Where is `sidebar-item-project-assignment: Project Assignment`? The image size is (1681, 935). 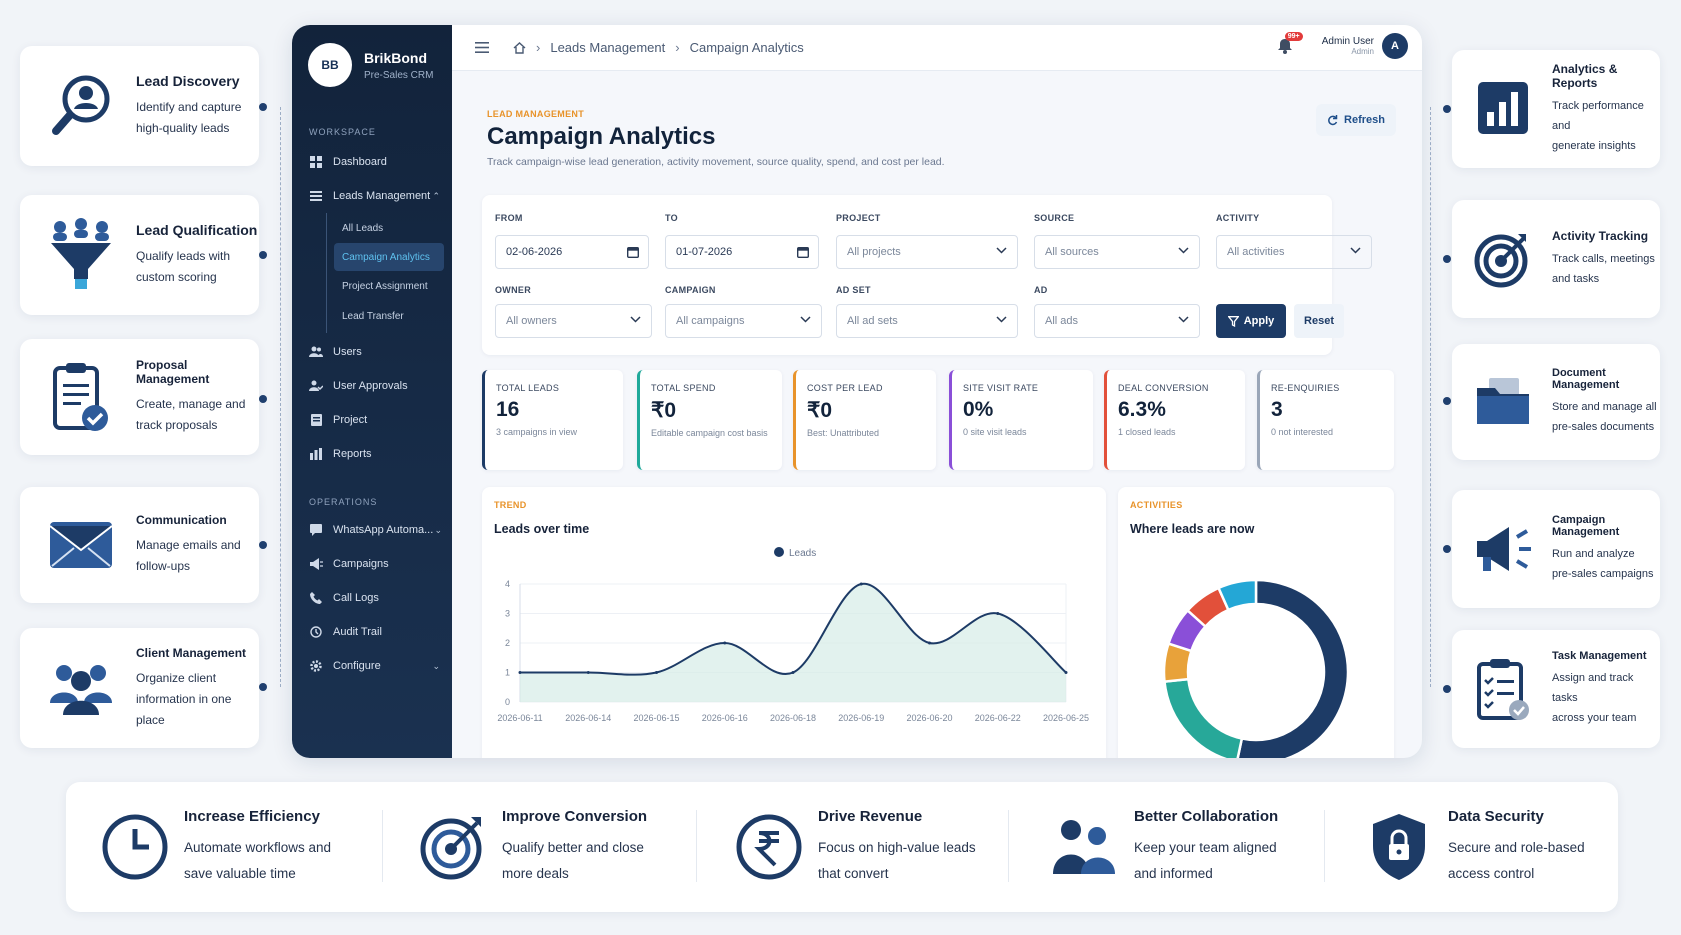
sidebar-item-project-assignment: Project Assignment is located at coordinates (372, 286).